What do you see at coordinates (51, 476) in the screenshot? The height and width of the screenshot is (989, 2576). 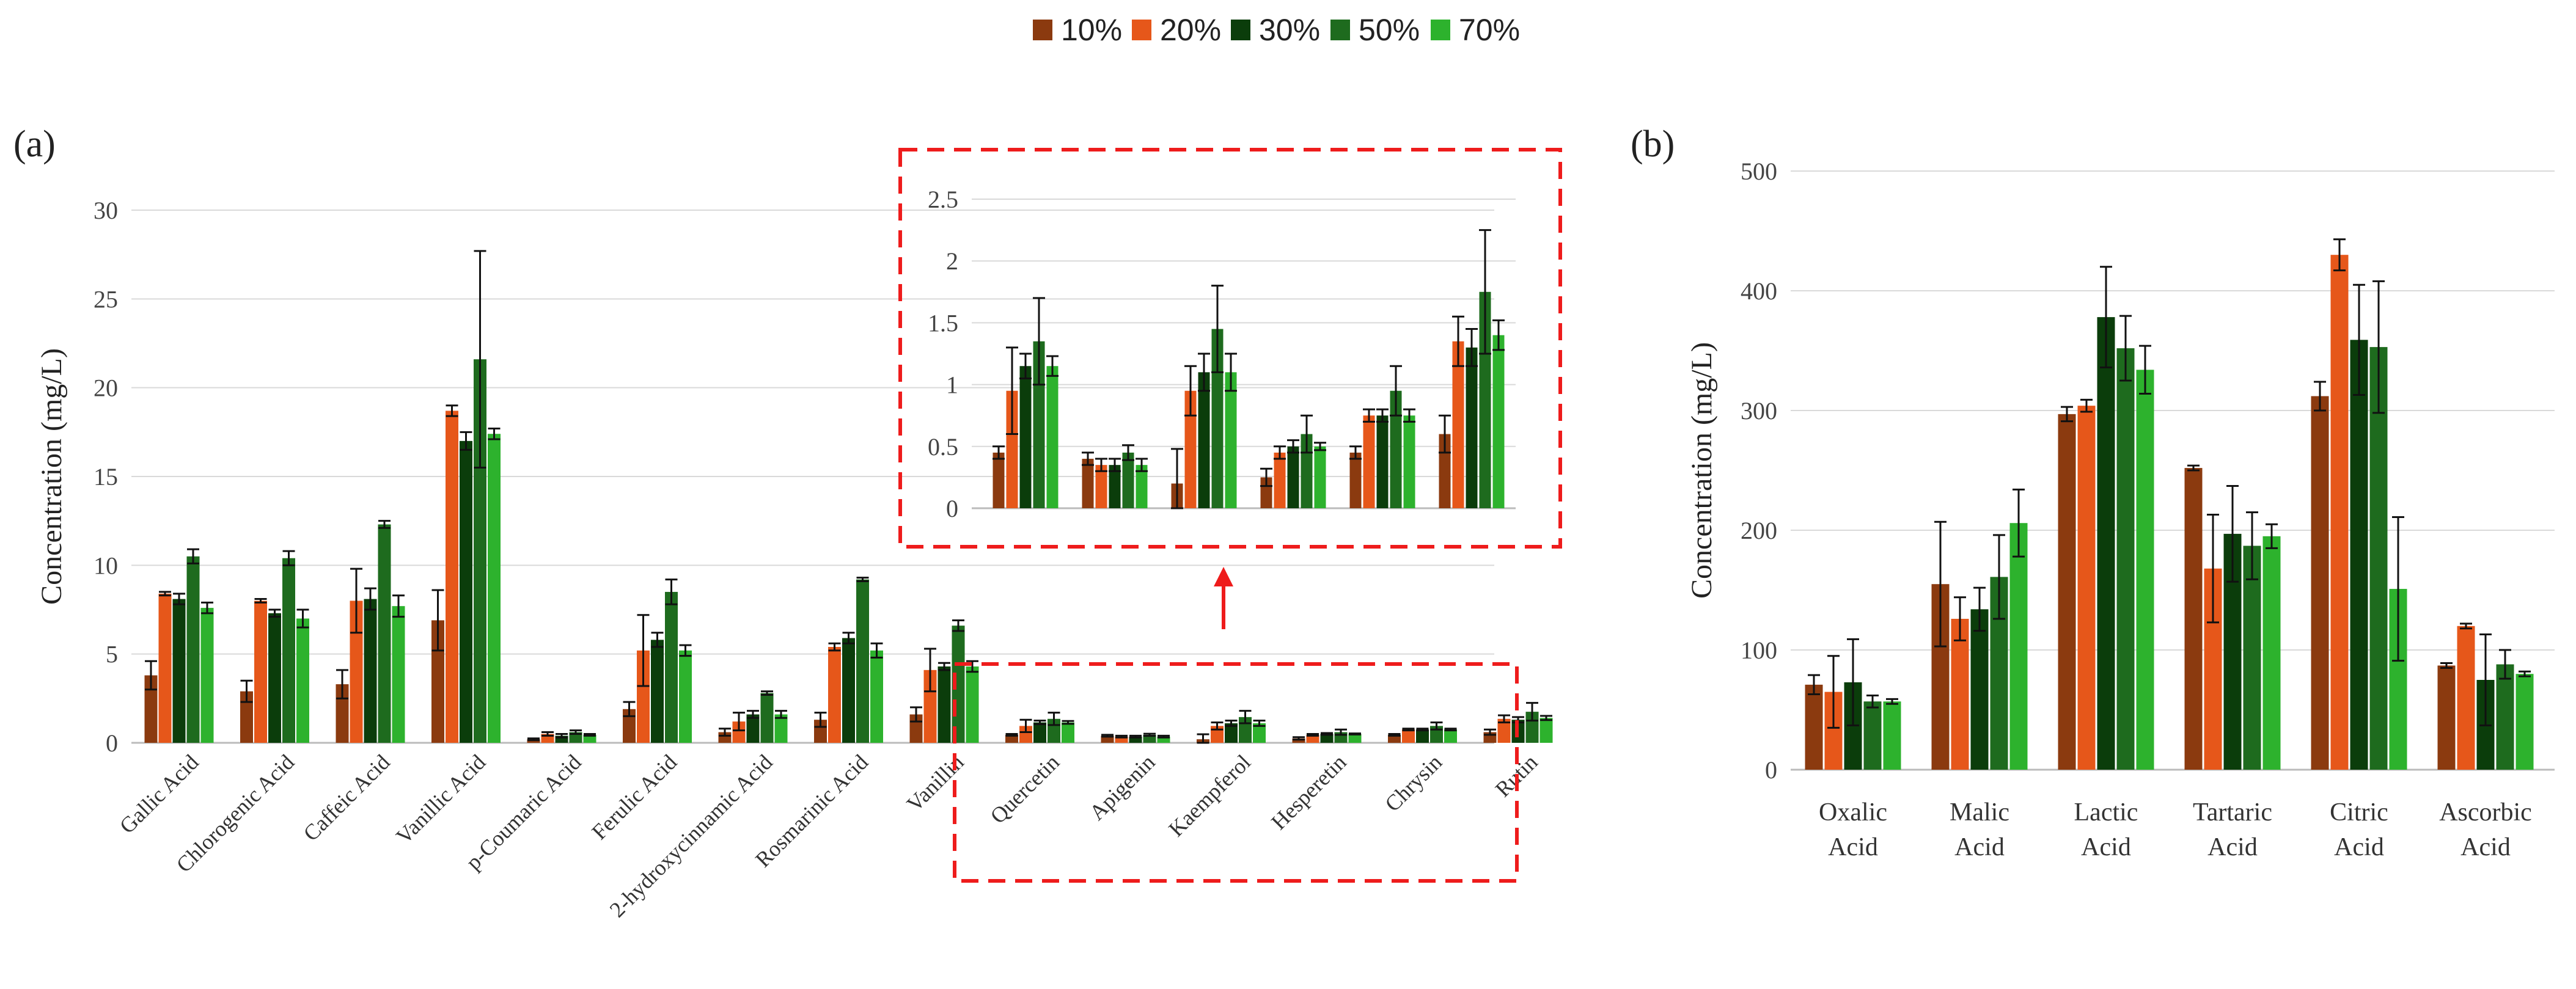 I see `a-y-axis-title: Concentration (mg/L)` at bounding box center [51, 476].